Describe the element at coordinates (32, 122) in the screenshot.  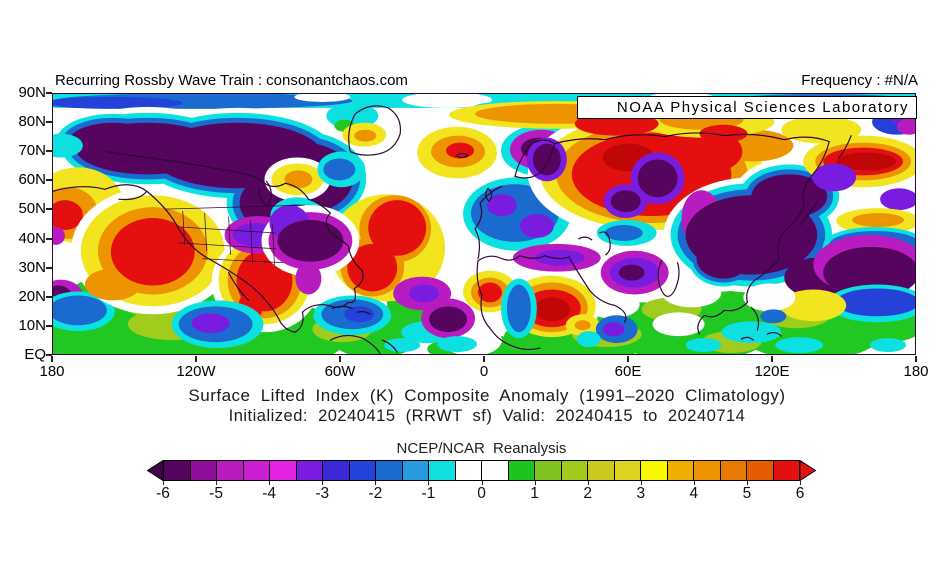
I see `lat-tick-label: 80N` at that location.